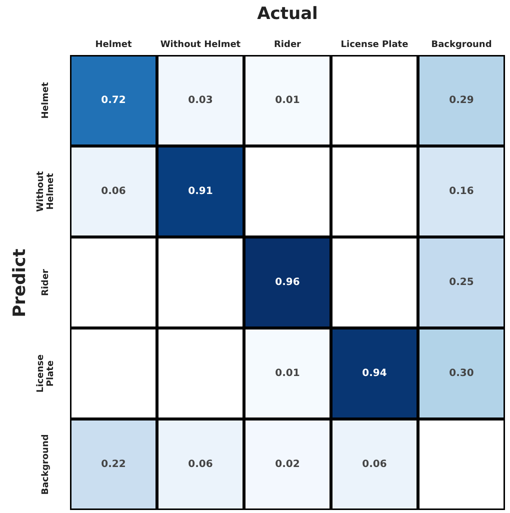 Image resolution: width=510 pixels, height=513 pixels. I want to click on data-label: 0.91, so click(200, 191).